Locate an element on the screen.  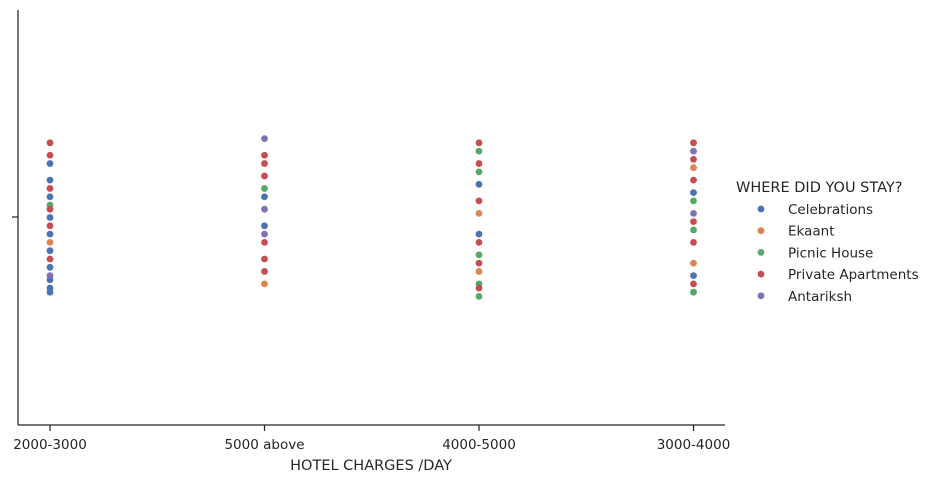
legend-label: Ekaant is located at coordinates (811, 232).